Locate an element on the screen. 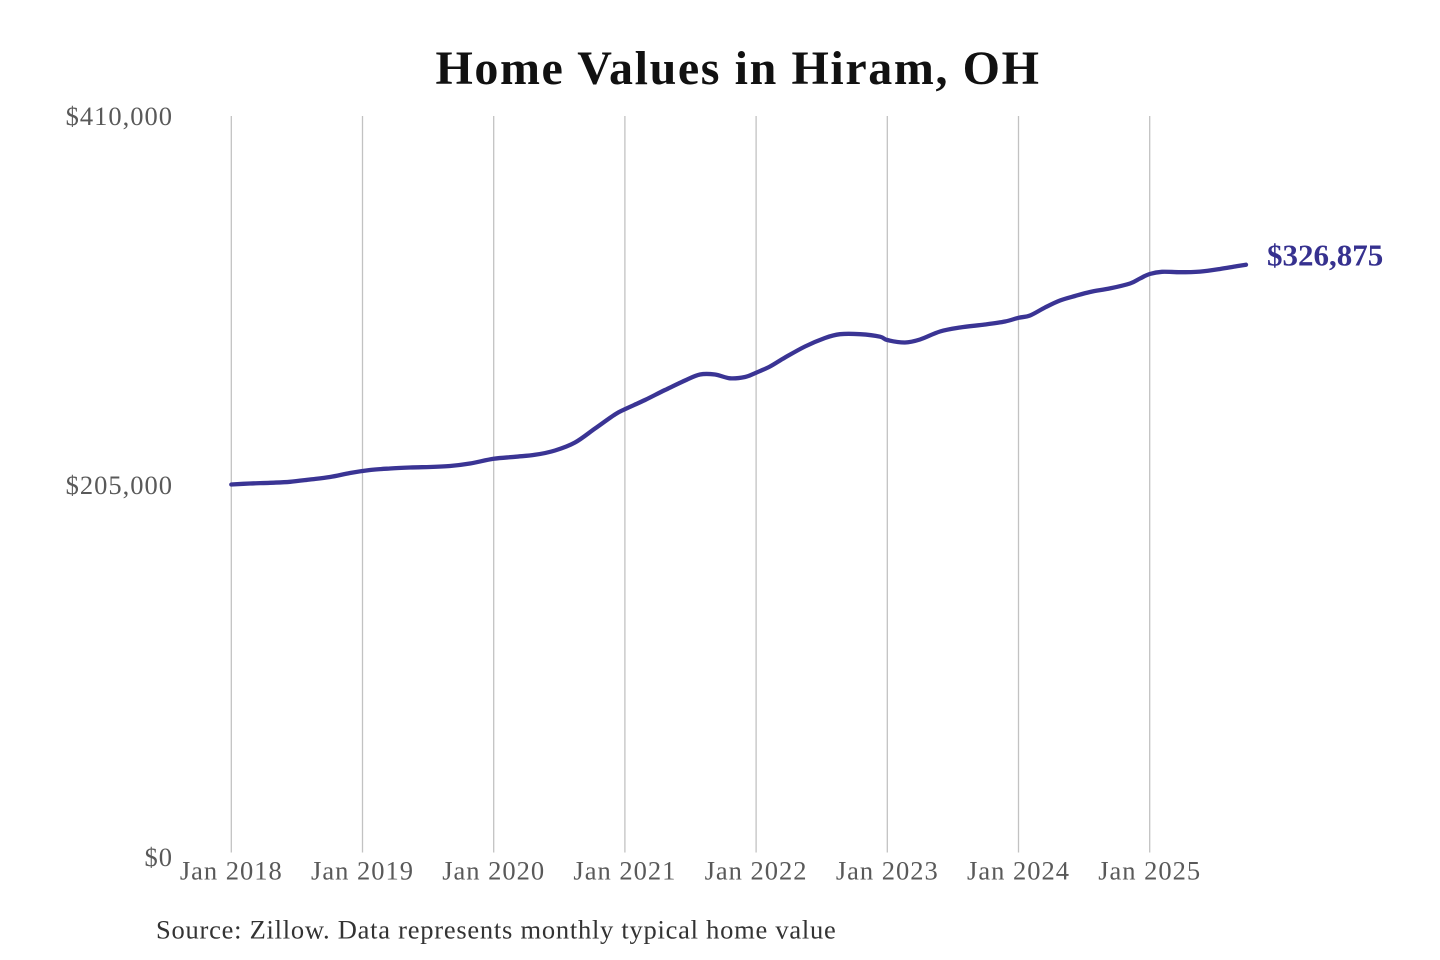 Image resolution: width=1440 pixels, height=960 pixels. svg-text: Jan 2020 is located at coordinates (493, 871).